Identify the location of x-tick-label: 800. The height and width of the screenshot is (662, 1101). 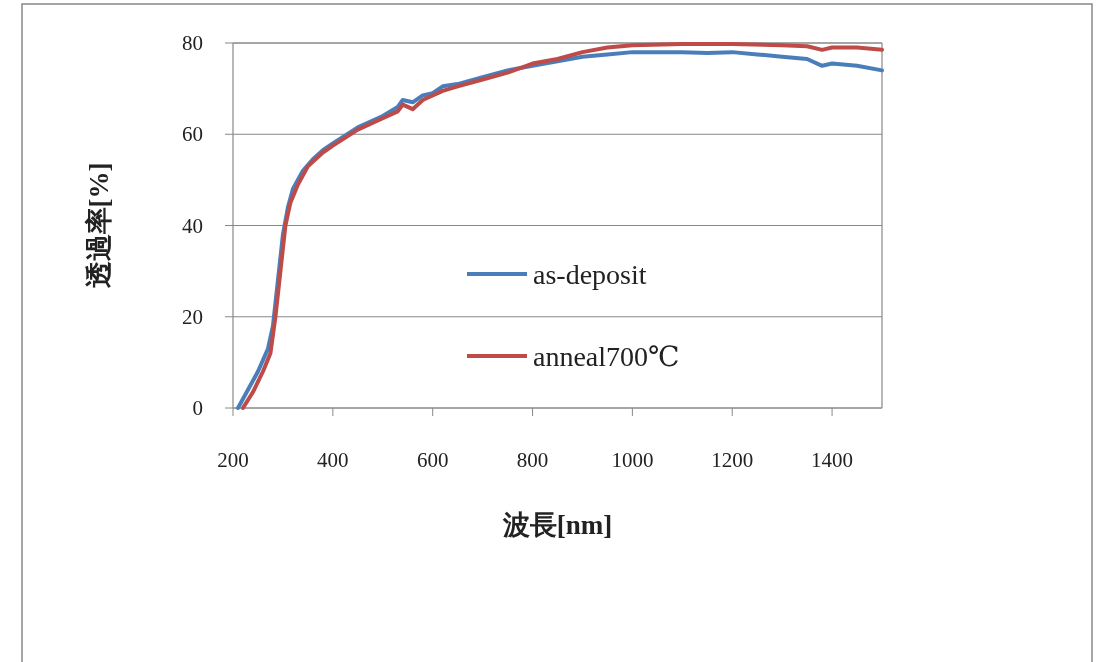
(532, 460).